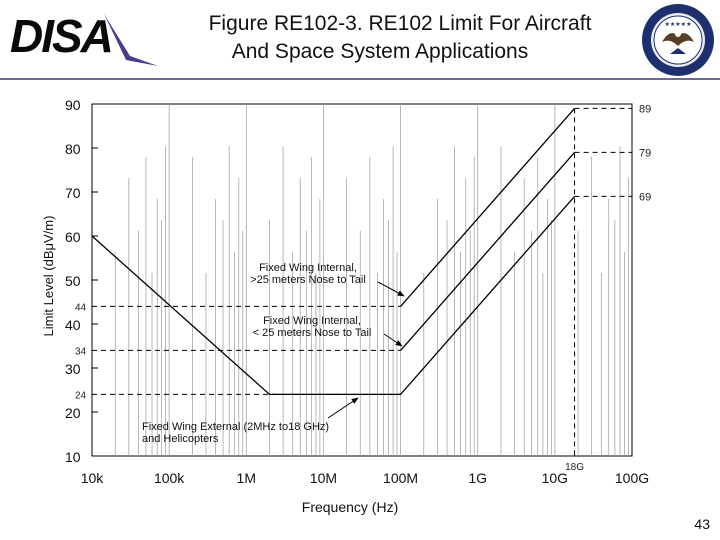  What do you see at coordinates (400, 478) in the screenshot?
I see `x-tick-label: 100M` at bounding box center [400, 478].